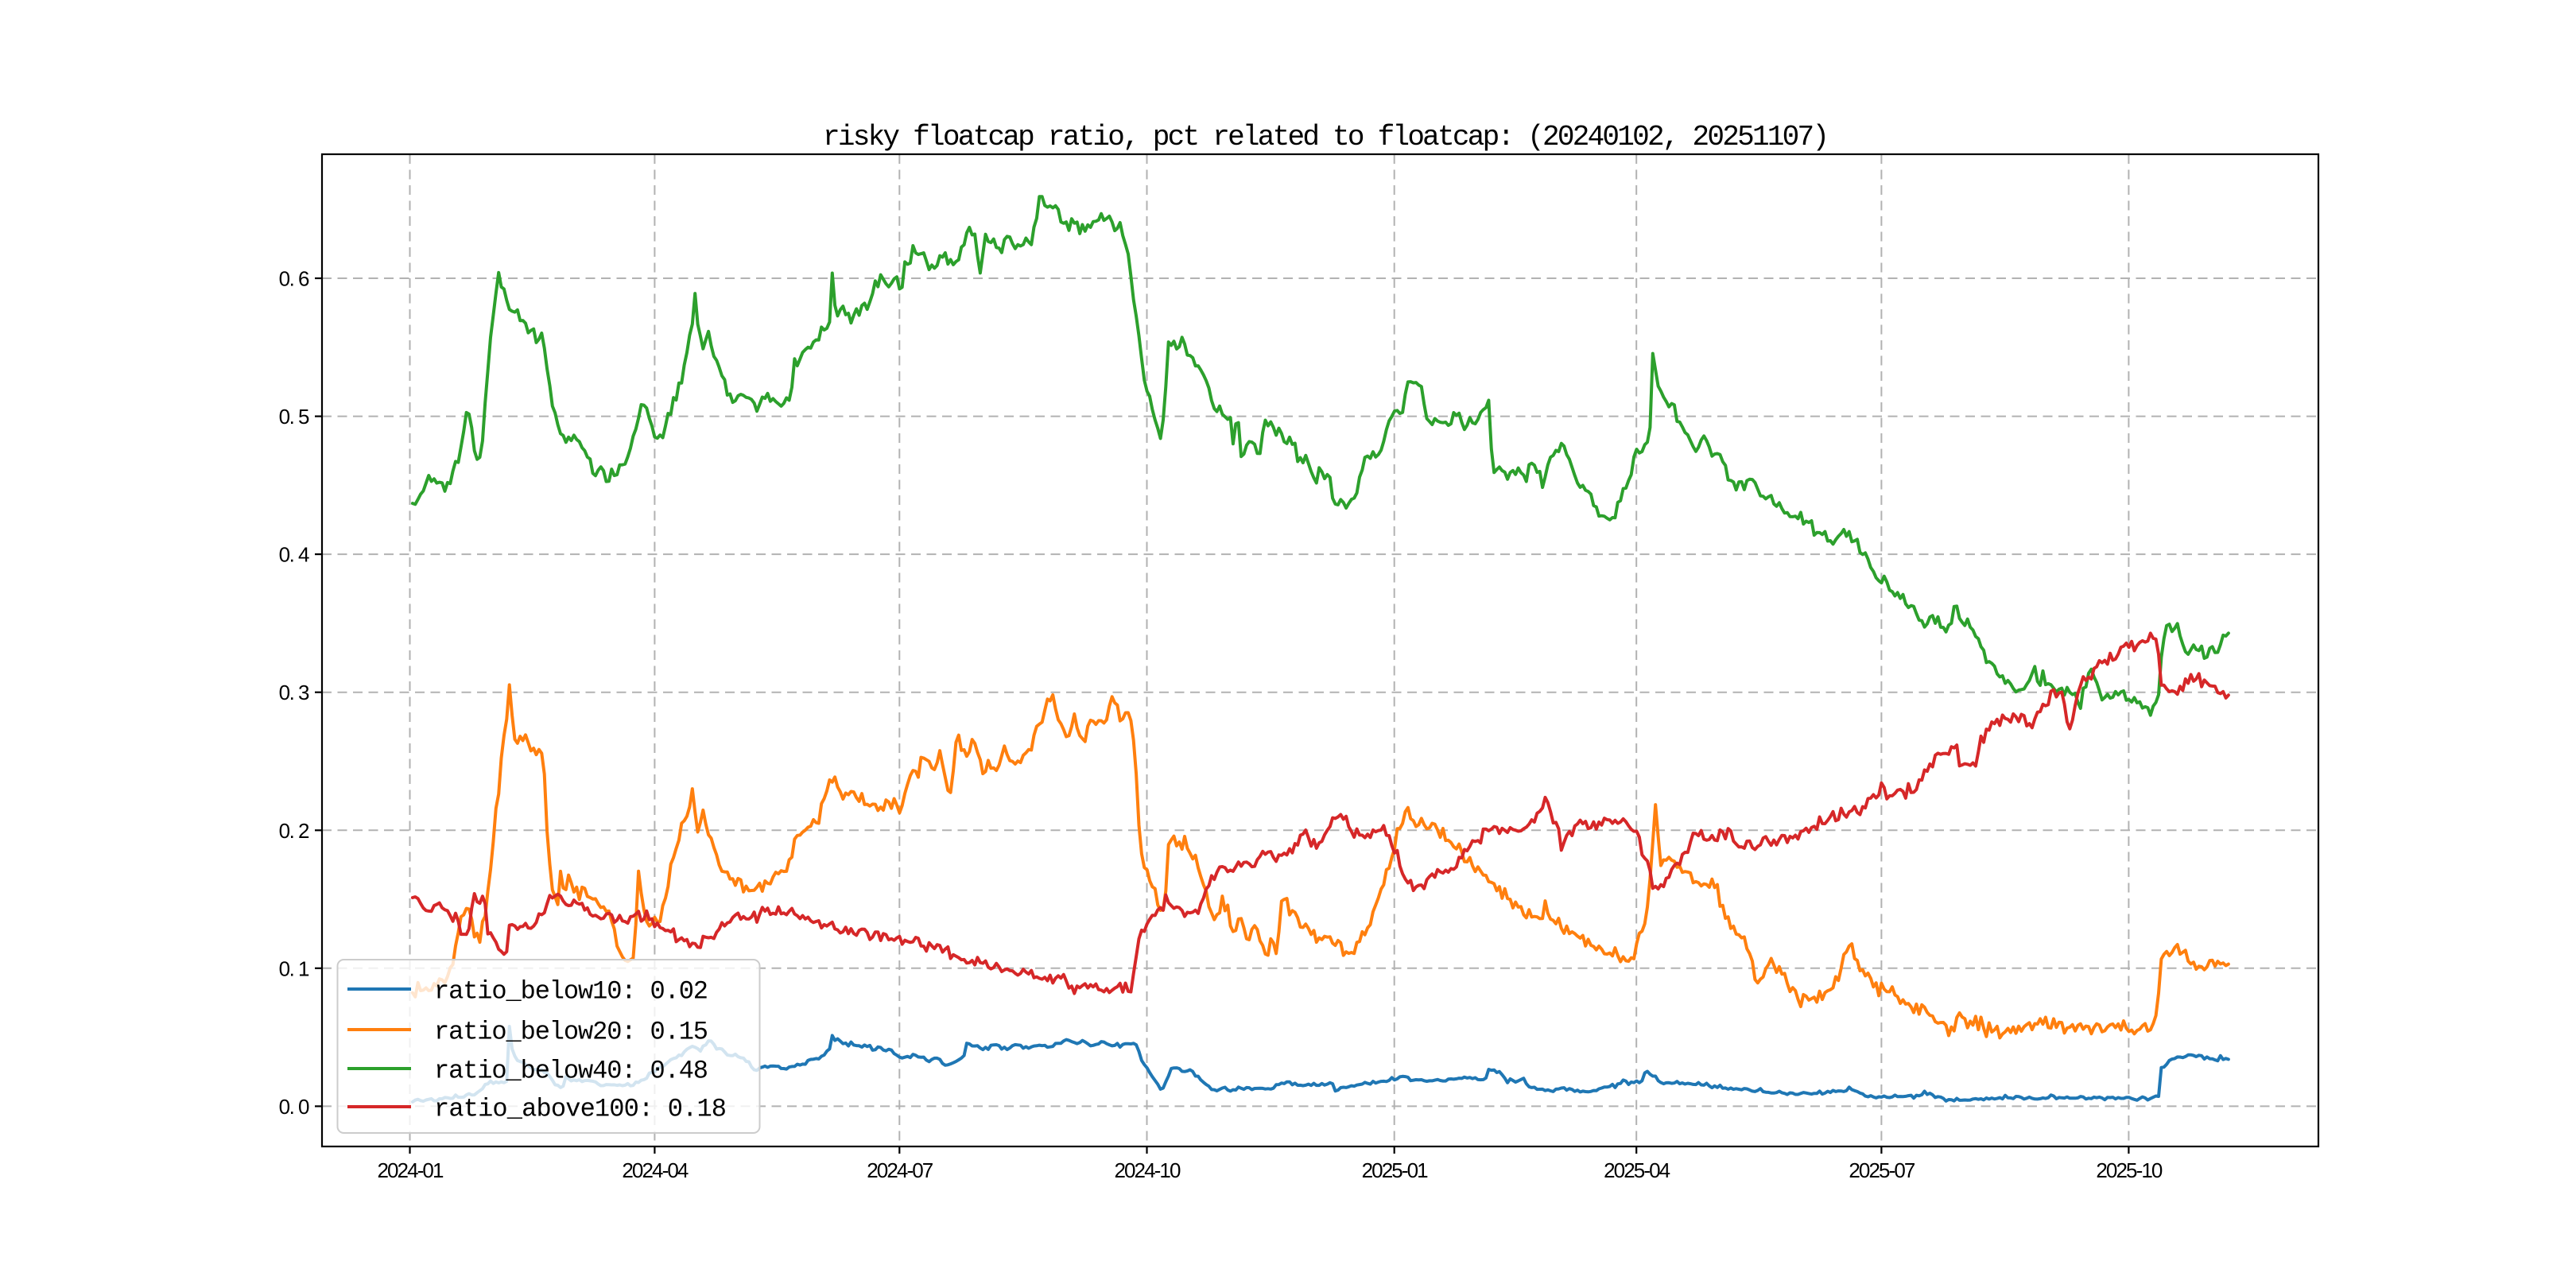 The height and width of the screenshot is (1288, 2576). What do you see at coordinates (571, 1071) in the screenshot?
I see `svg-text: ratio_below40: 0.48` at bounding box center [571, 1071].